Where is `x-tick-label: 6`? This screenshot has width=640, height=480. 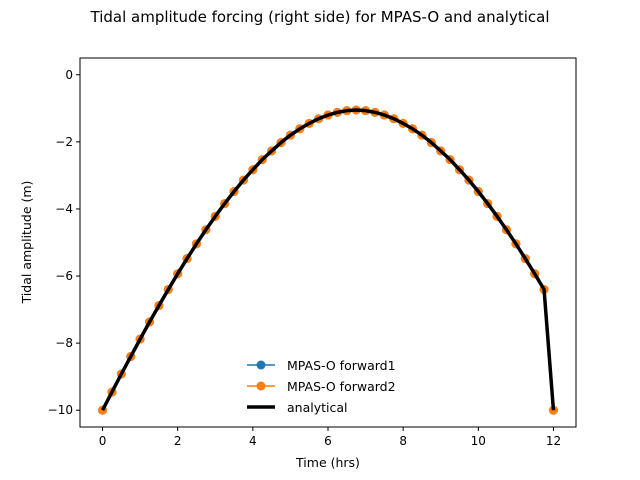
x-tick-label: 6 is located at coordinates (328, 441).